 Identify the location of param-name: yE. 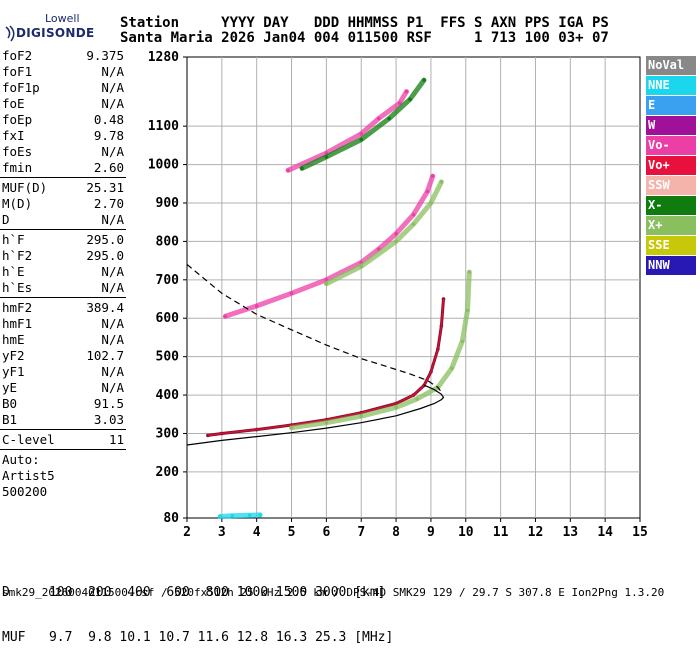
(10, 387).